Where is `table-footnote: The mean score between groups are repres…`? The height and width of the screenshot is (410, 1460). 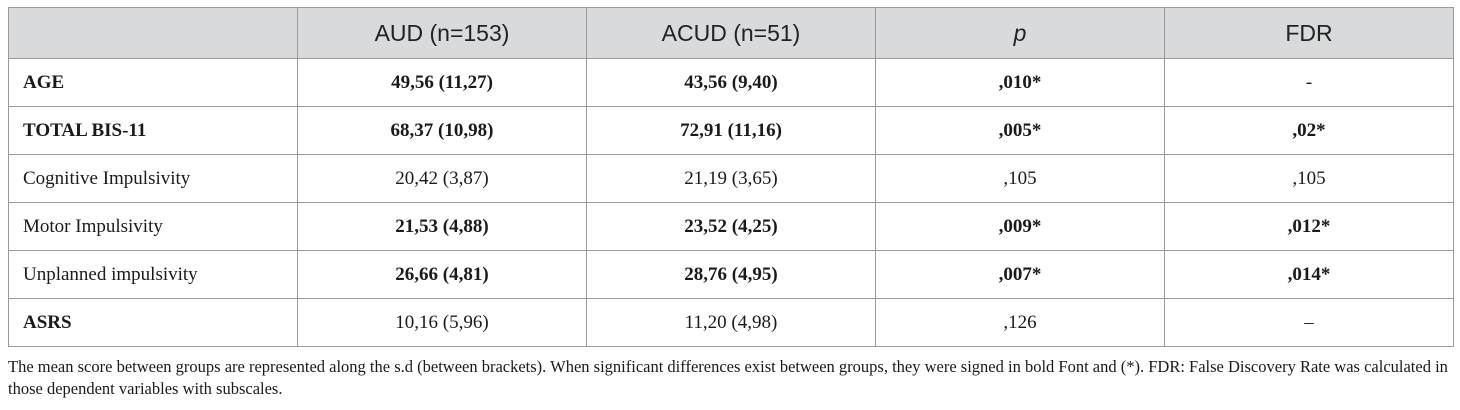 table-footnote: The mean score between groups are repres… is located at coordinates (728, 377).